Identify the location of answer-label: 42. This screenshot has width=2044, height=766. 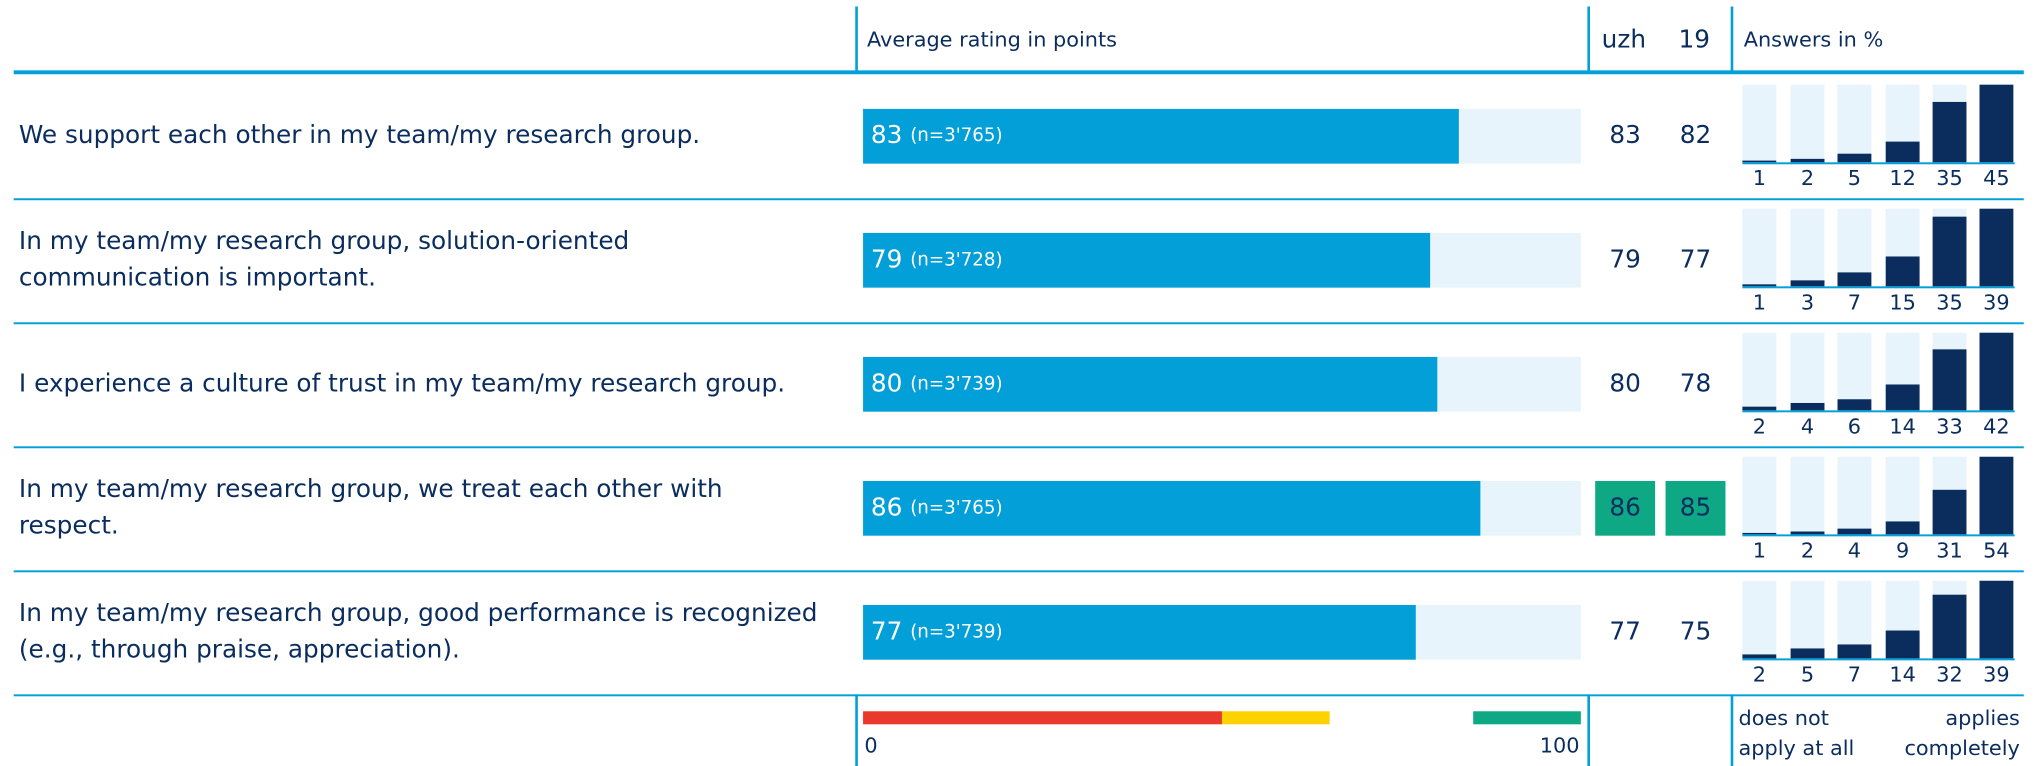
(1996, 426).